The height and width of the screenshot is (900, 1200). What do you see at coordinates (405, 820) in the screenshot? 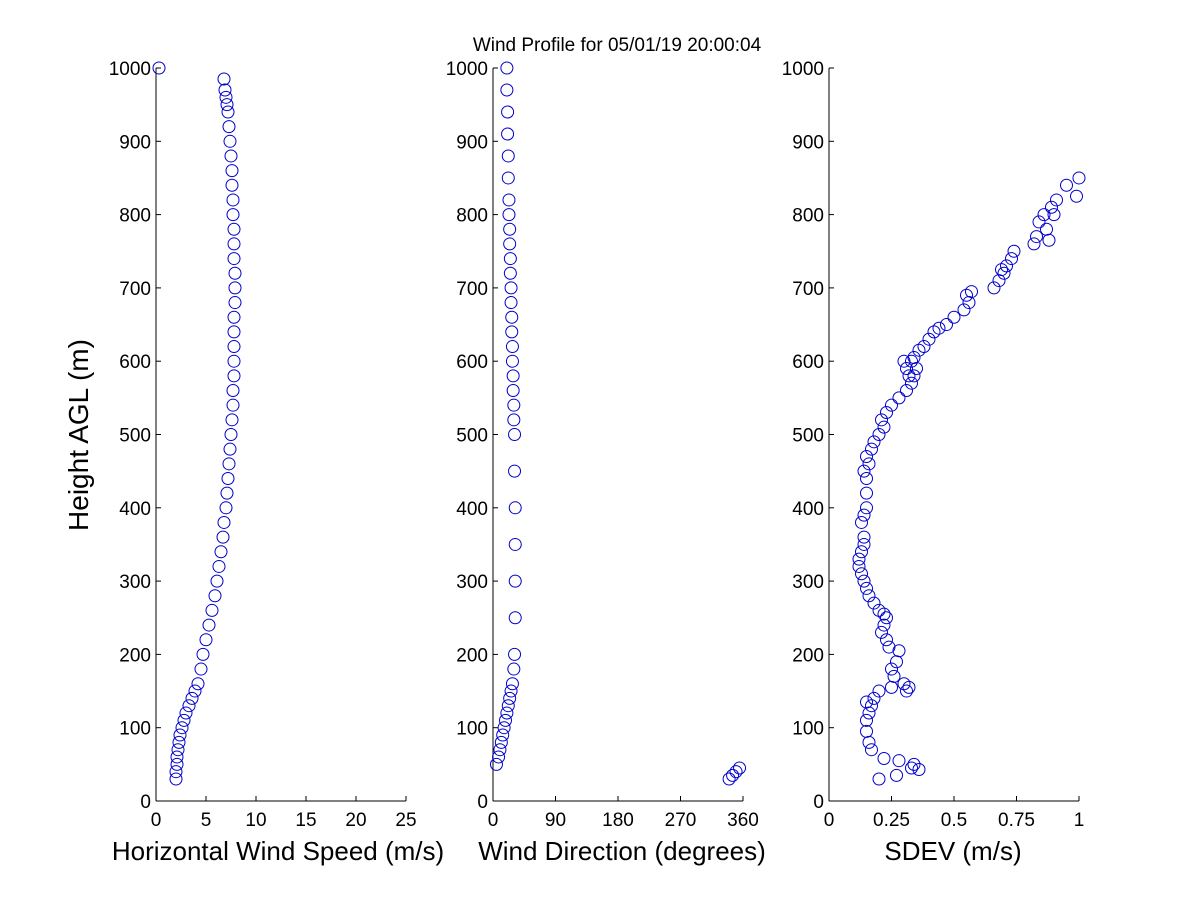
I see `x-tick-label: 25` at bounding box center [405, 820].